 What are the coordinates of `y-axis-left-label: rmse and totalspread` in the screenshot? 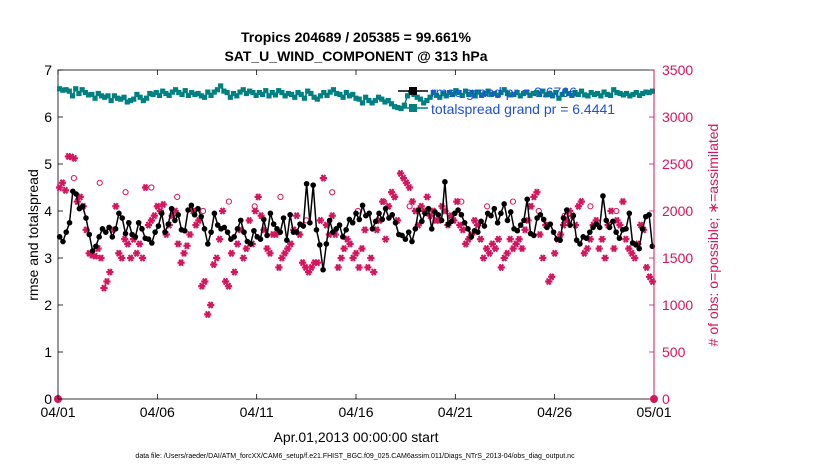 It's located at (33, 235).